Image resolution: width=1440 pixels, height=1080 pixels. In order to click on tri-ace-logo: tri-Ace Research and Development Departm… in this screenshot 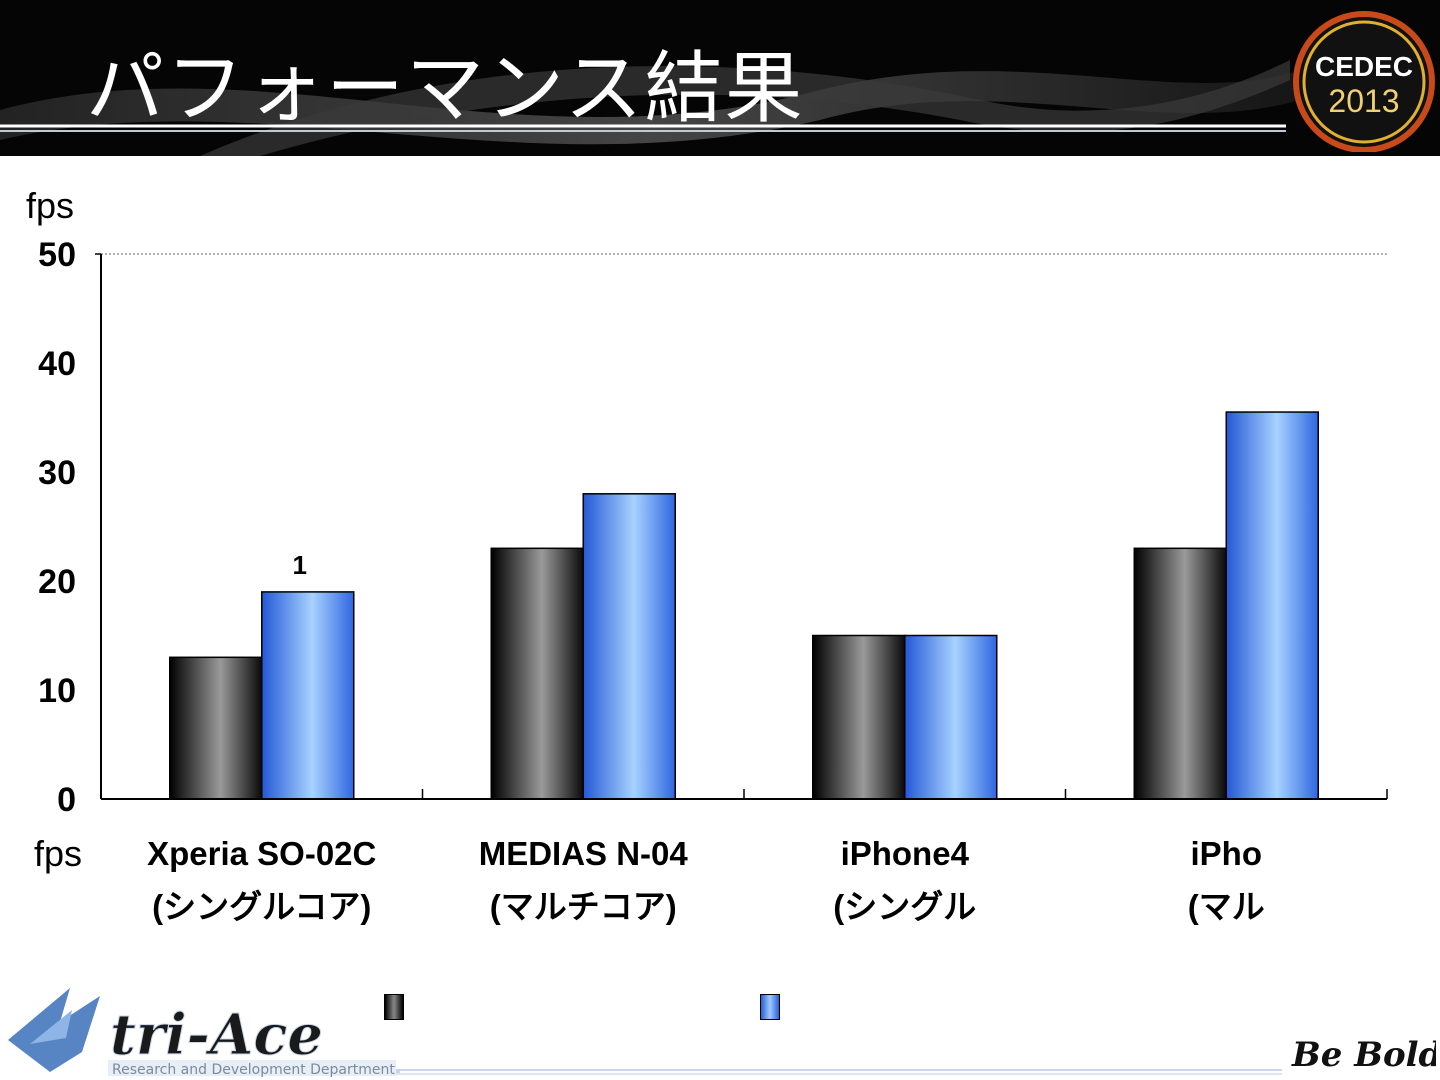, I will do `click(204, 1033)`.